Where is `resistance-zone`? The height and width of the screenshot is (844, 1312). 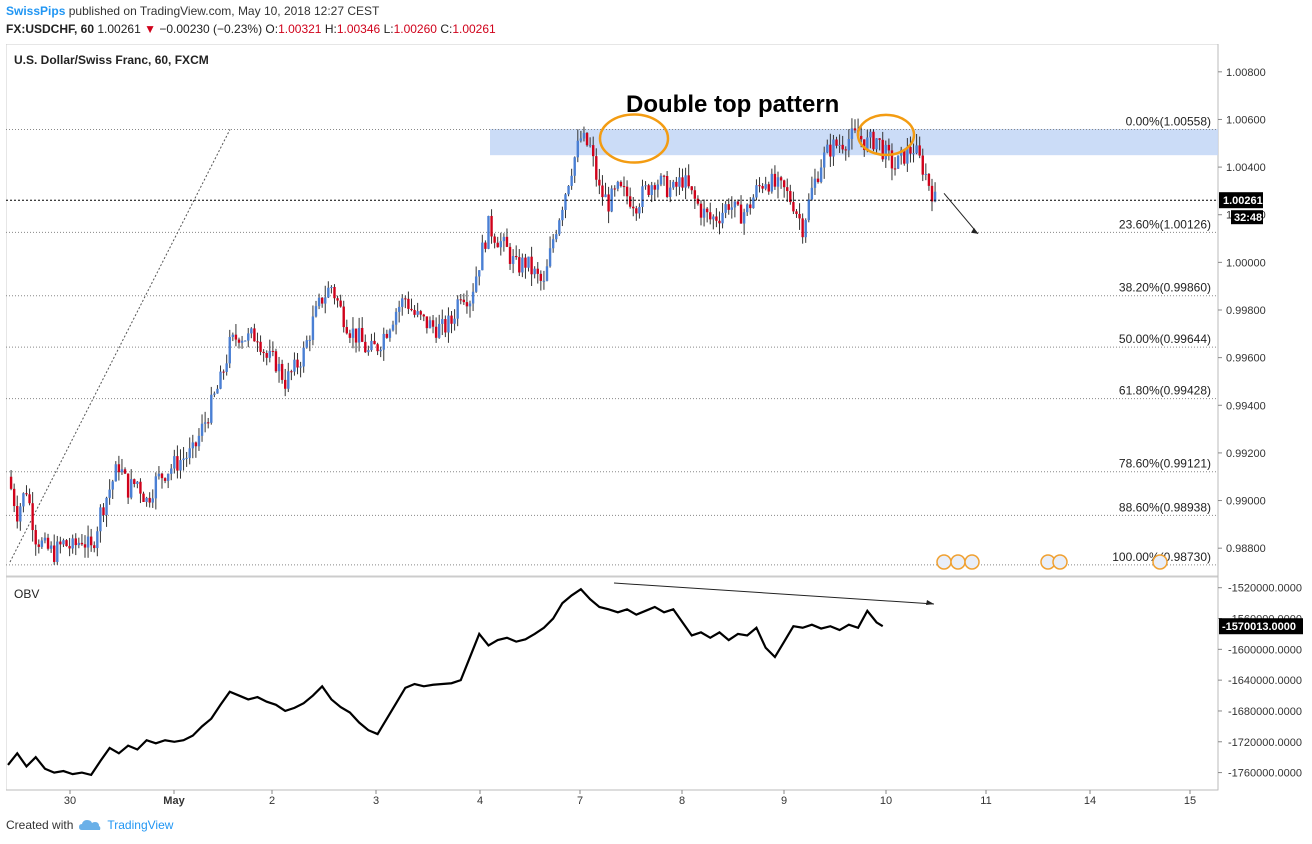
resistance-zone is located at coordinates (854, 142).